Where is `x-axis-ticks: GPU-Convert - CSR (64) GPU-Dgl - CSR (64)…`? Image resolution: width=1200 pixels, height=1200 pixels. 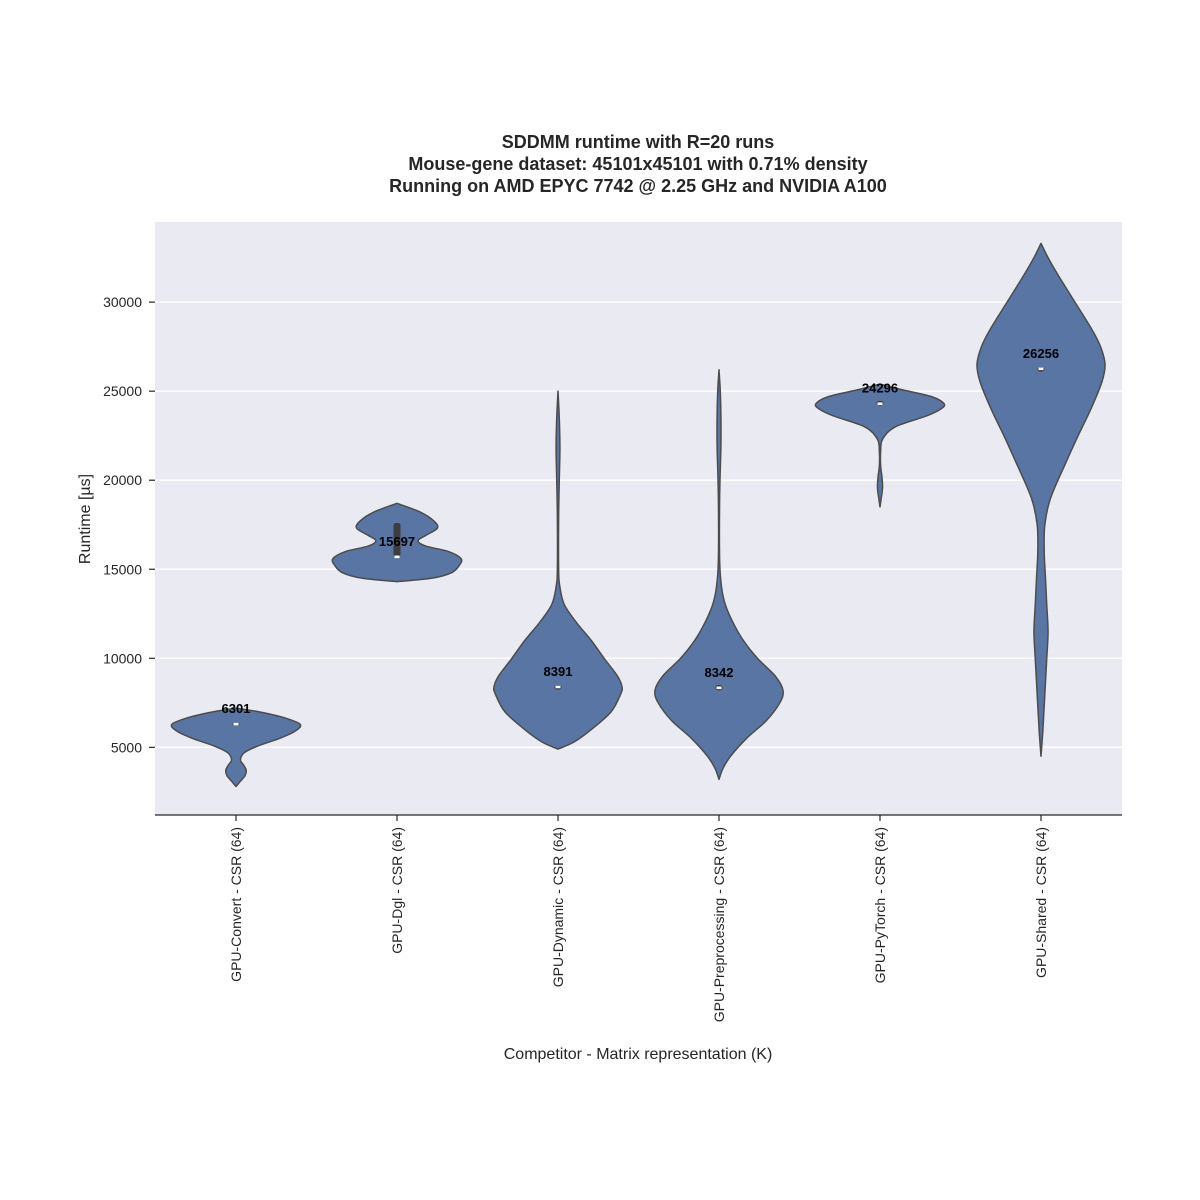 x-axis-ticks: GPU-Convert - CSR (64) GPU-Dgl - CSR (64)… is located at coordinates (638, 918).